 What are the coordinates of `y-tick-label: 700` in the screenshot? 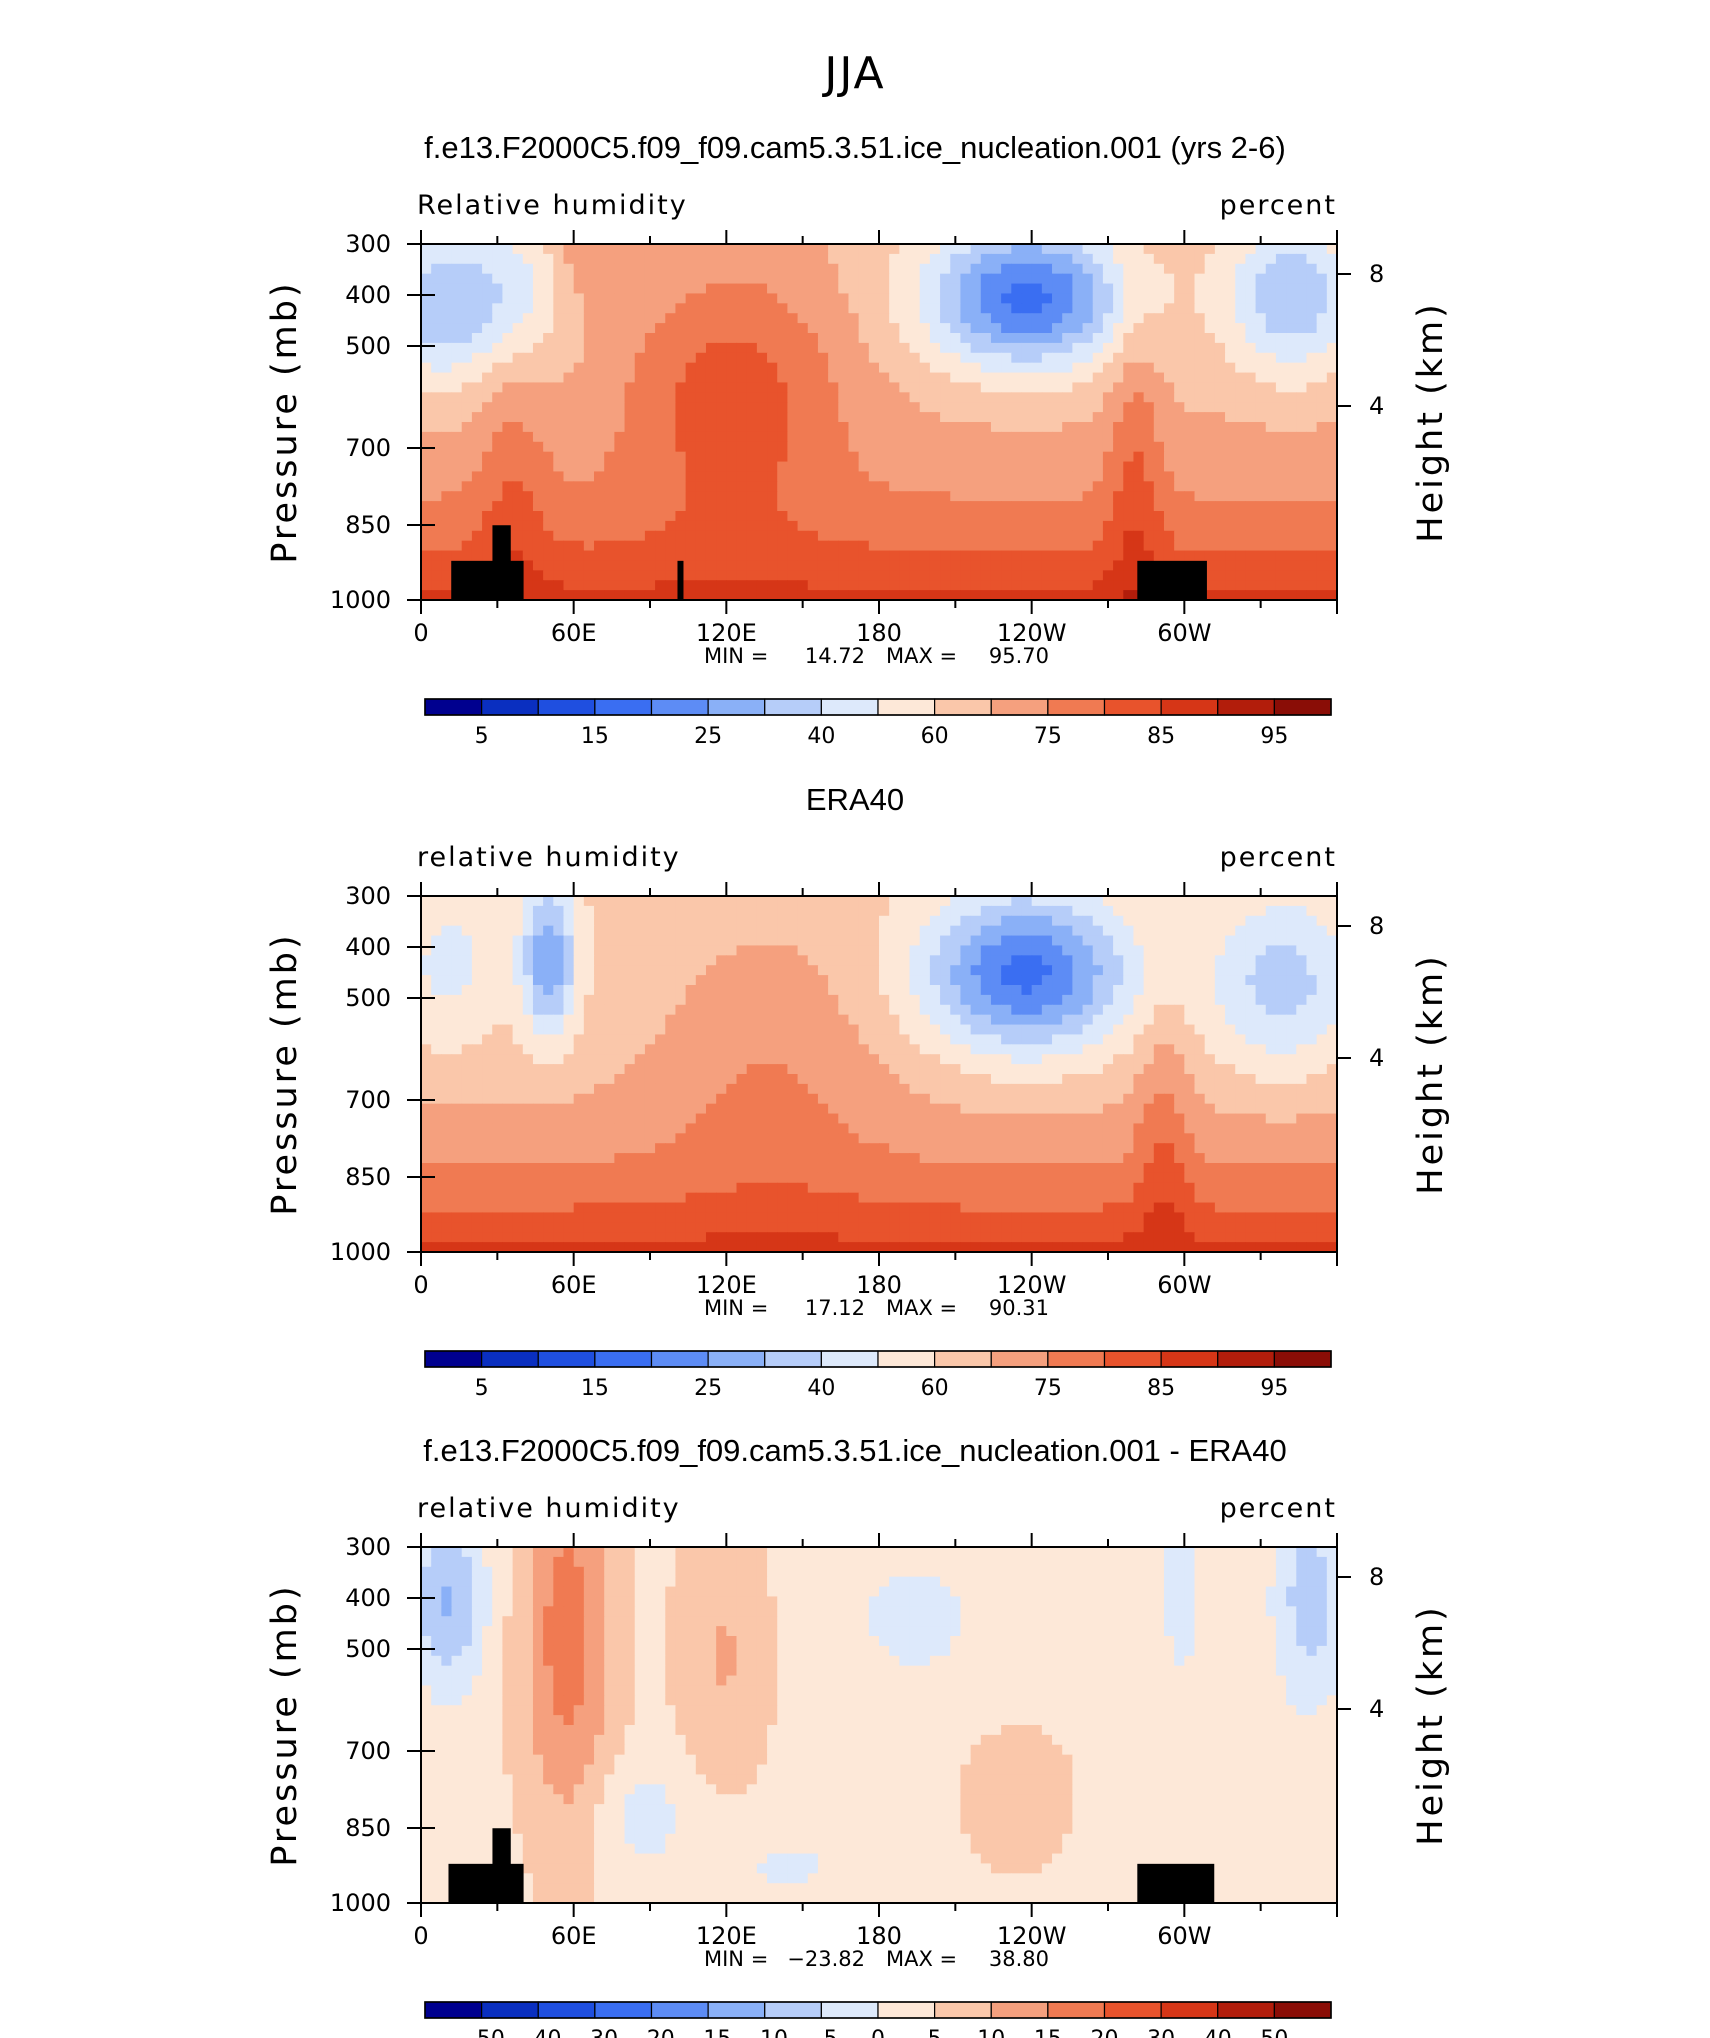 It's located at (368, 1751).